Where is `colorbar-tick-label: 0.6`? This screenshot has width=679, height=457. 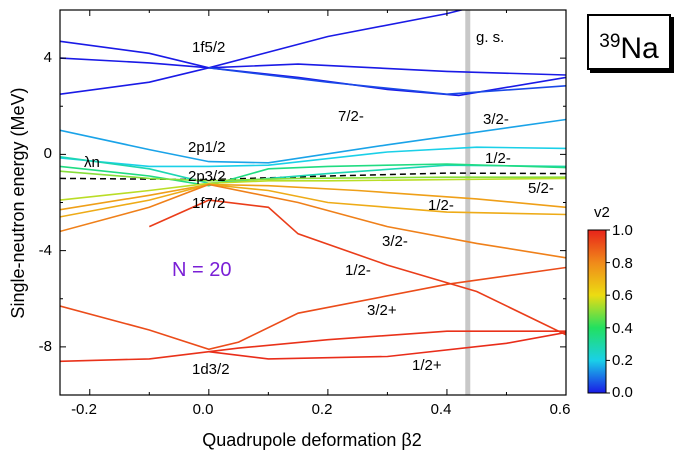 colorbar-tick-label: 0.6 is located at coordinates (622, 295).